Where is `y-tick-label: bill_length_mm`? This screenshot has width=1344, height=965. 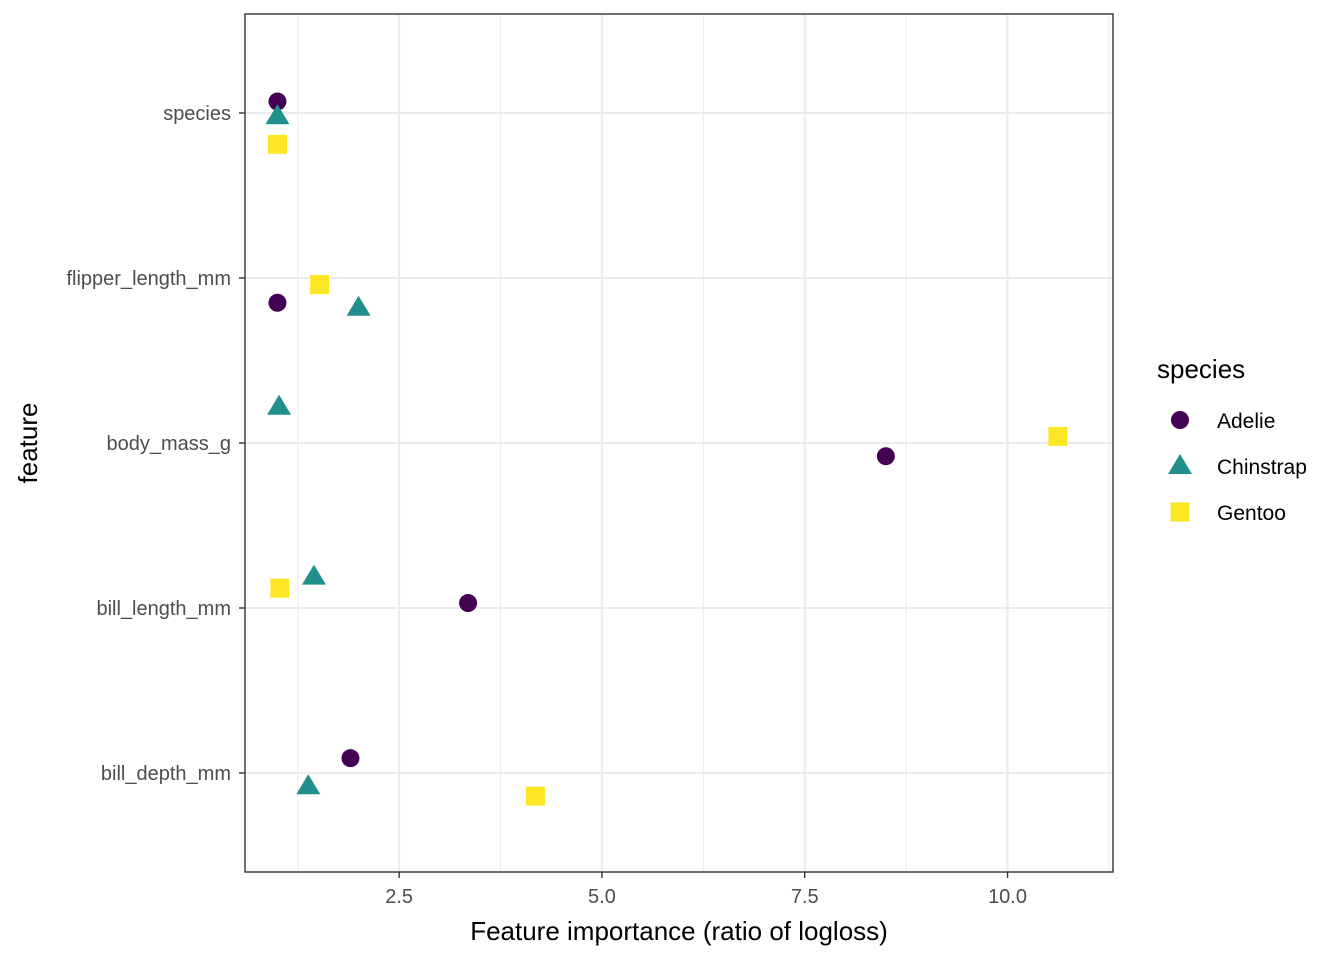
y-tick-label: bill_length_mm is located at coordinates (163, 609).